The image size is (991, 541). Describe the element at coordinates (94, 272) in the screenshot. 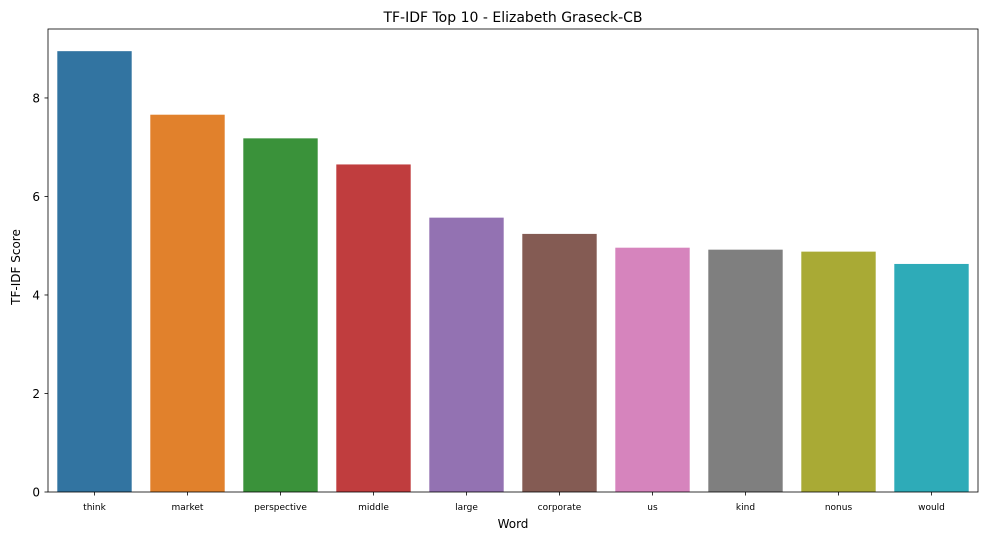

I see `bar-think` at that location.